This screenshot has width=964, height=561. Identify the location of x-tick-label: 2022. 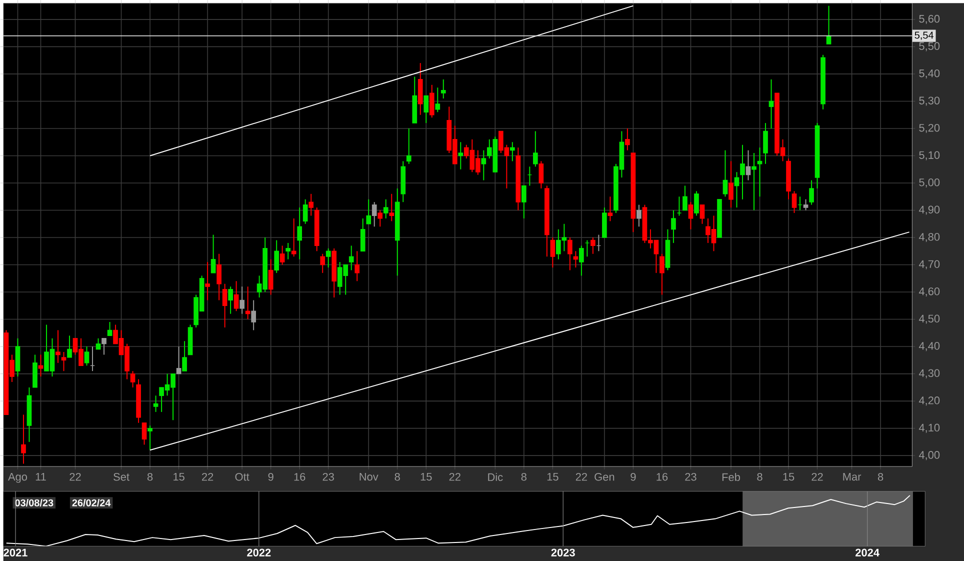
(259, 552).